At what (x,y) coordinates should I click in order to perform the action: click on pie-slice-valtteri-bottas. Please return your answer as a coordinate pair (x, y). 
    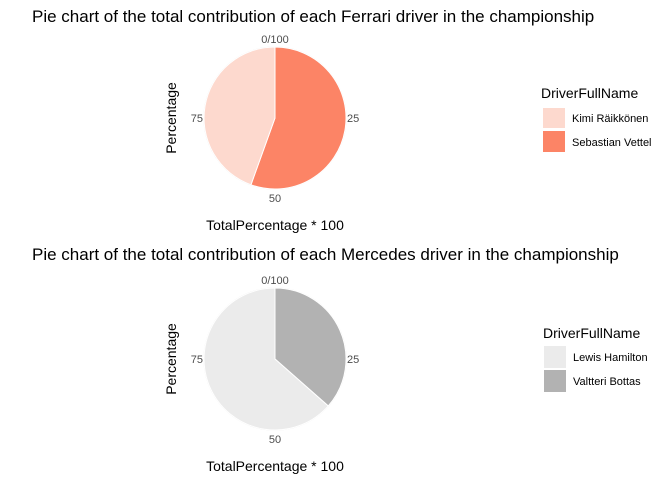
    Looking at the image, I should click on (310, 347).